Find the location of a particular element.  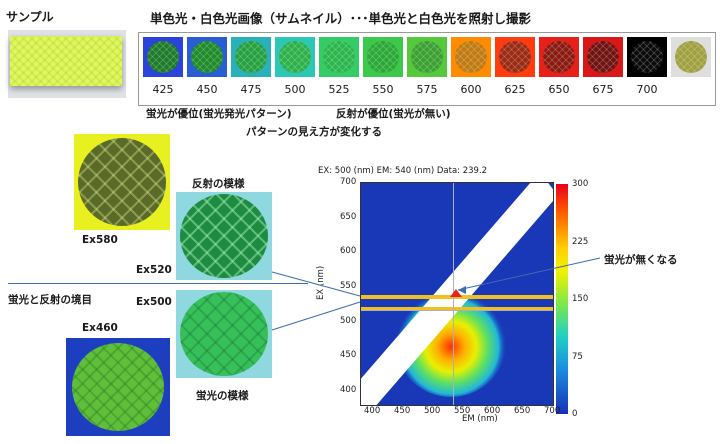

x-tick: 500 is located at coordinates (432, 411).